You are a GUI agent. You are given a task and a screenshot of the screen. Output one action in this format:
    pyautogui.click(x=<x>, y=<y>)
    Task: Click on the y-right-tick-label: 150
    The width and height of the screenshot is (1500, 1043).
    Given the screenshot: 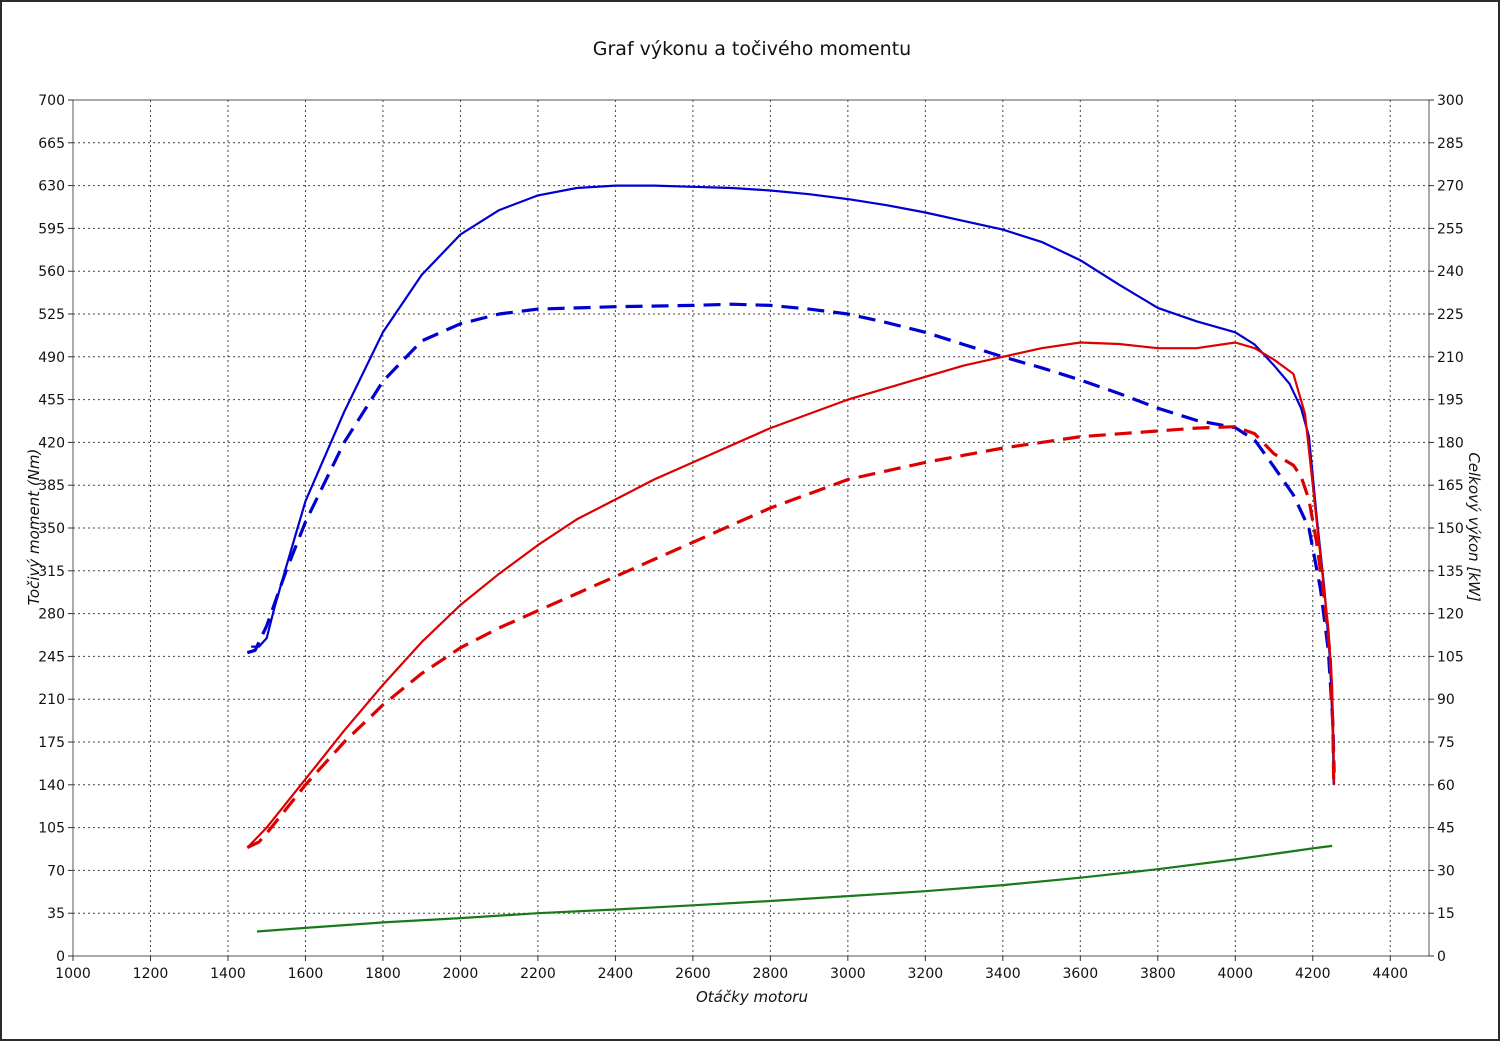 What is the action you would take?
    pyautogui.click(x=1450, y=529)
    